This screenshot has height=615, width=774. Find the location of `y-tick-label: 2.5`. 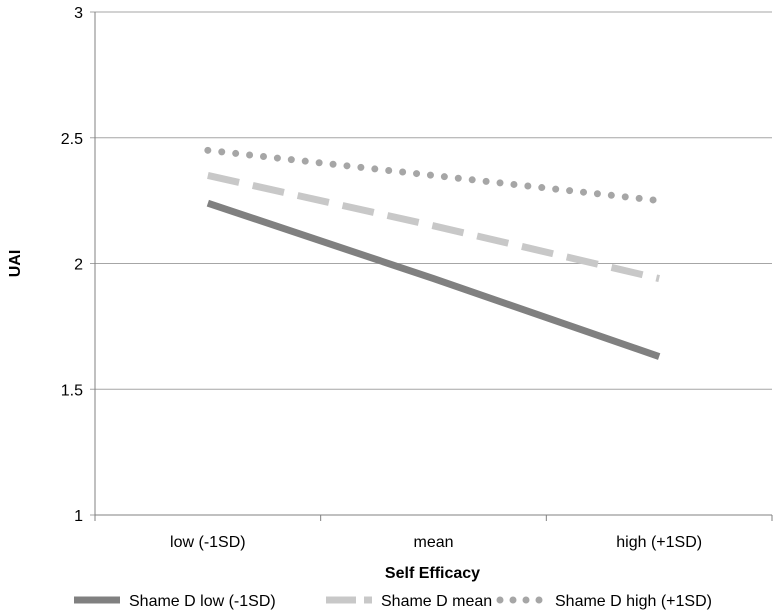

y-tick-label: 2.5 is located at coordinates (72, 139).